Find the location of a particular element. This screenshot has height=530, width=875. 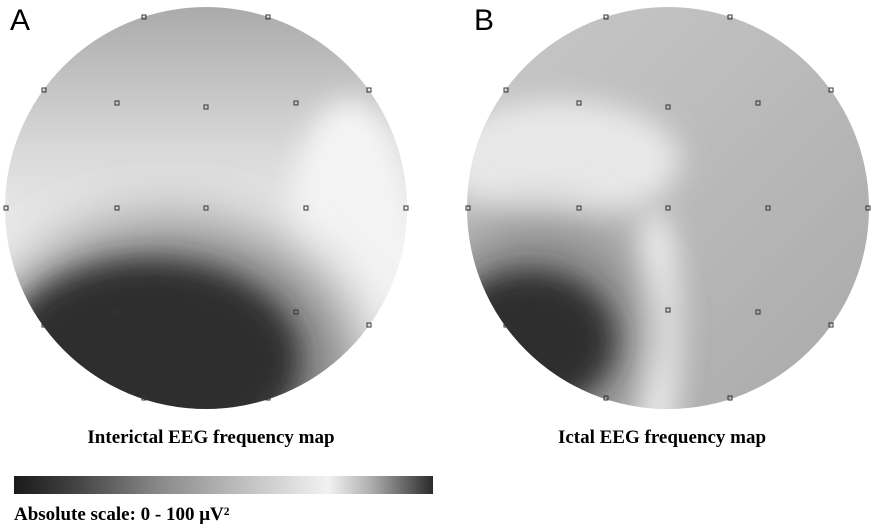

caption: Ictal EEG frequency map is located at coordinates (662, 437).